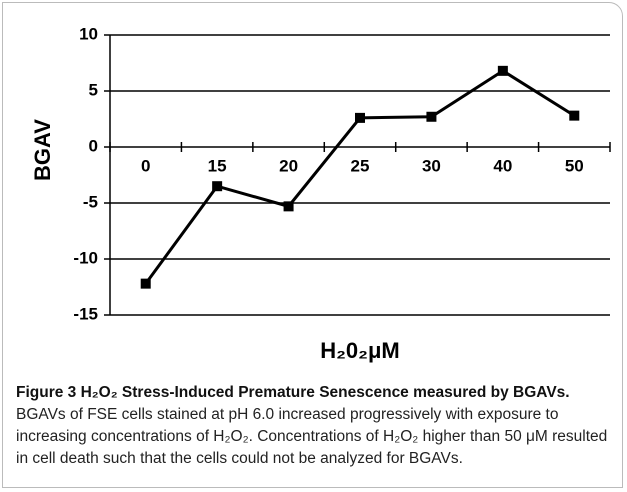 This screenshot has height=492, width=627. I want to click on y-axis-label: BGAV, so click(42, 150).